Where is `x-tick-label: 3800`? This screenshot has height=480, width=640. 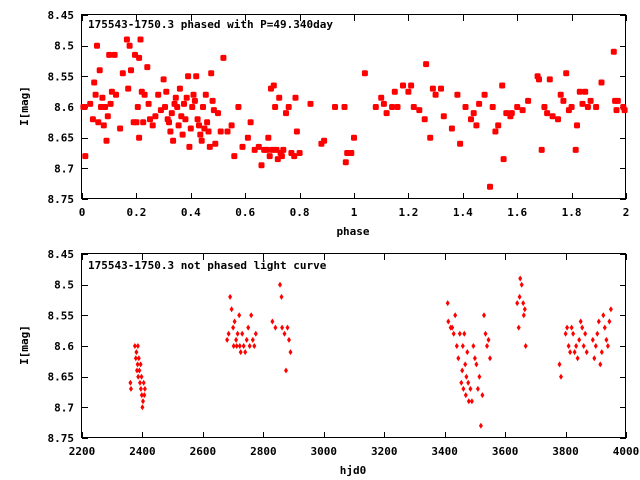 x-tick-label: 3800 is located at coordinates (565, 451).